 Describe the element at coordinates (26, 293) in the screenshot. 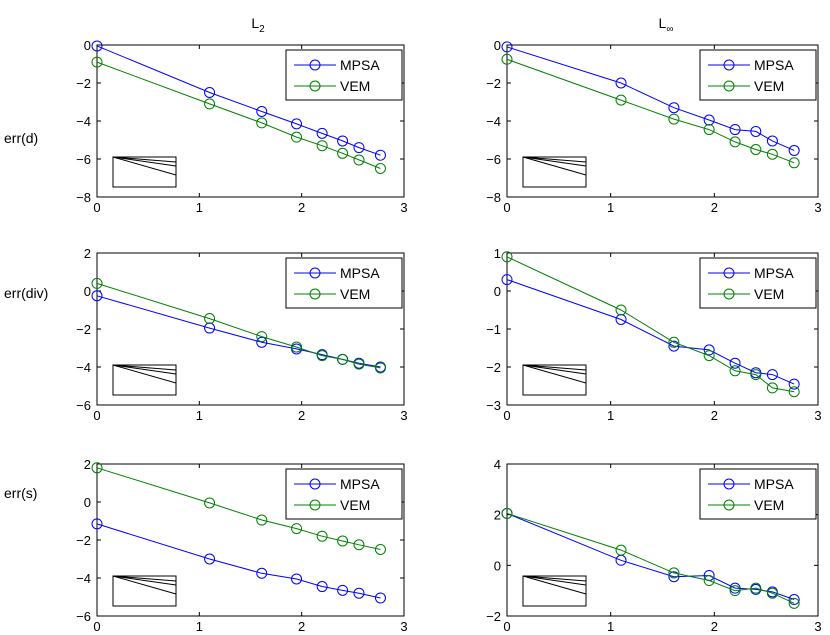

I see `row-label-err-div: err(div)` at that location.